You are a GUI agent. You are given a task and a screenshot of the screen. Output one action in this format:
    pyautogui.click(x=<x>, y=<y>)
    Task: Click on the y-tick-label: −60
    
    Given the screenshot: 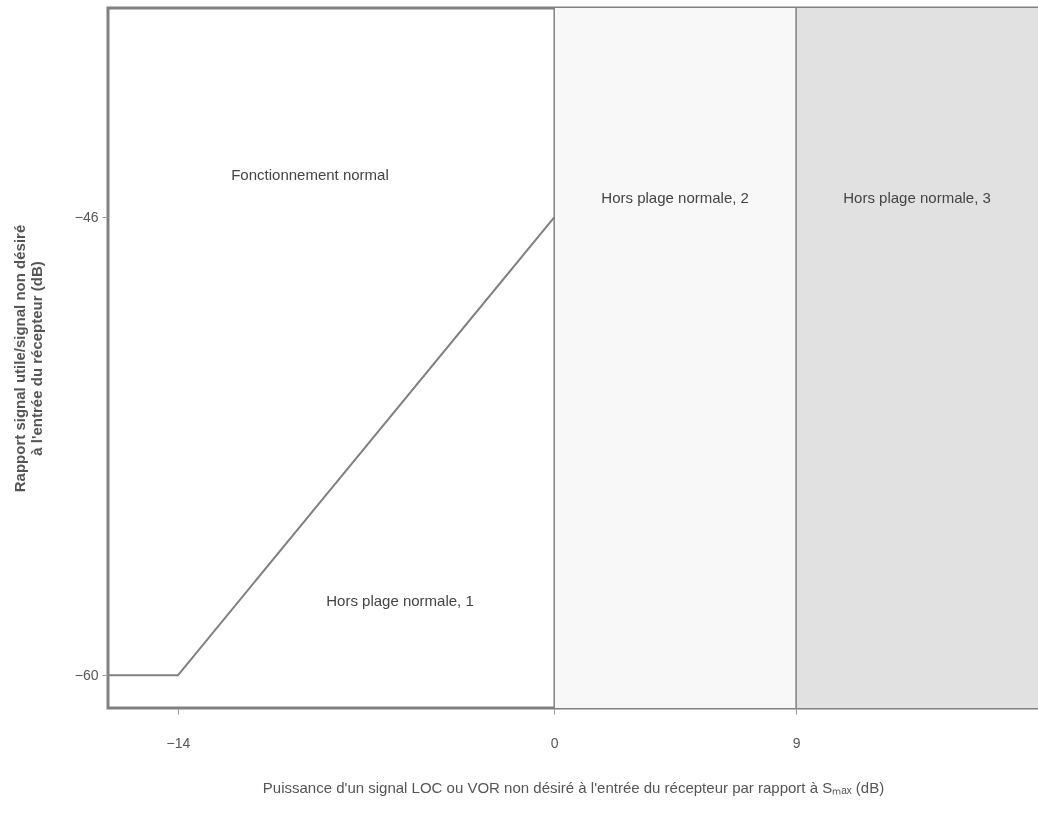 What is the action you would take?
    pyautogui.click(x=86, y=674)
    